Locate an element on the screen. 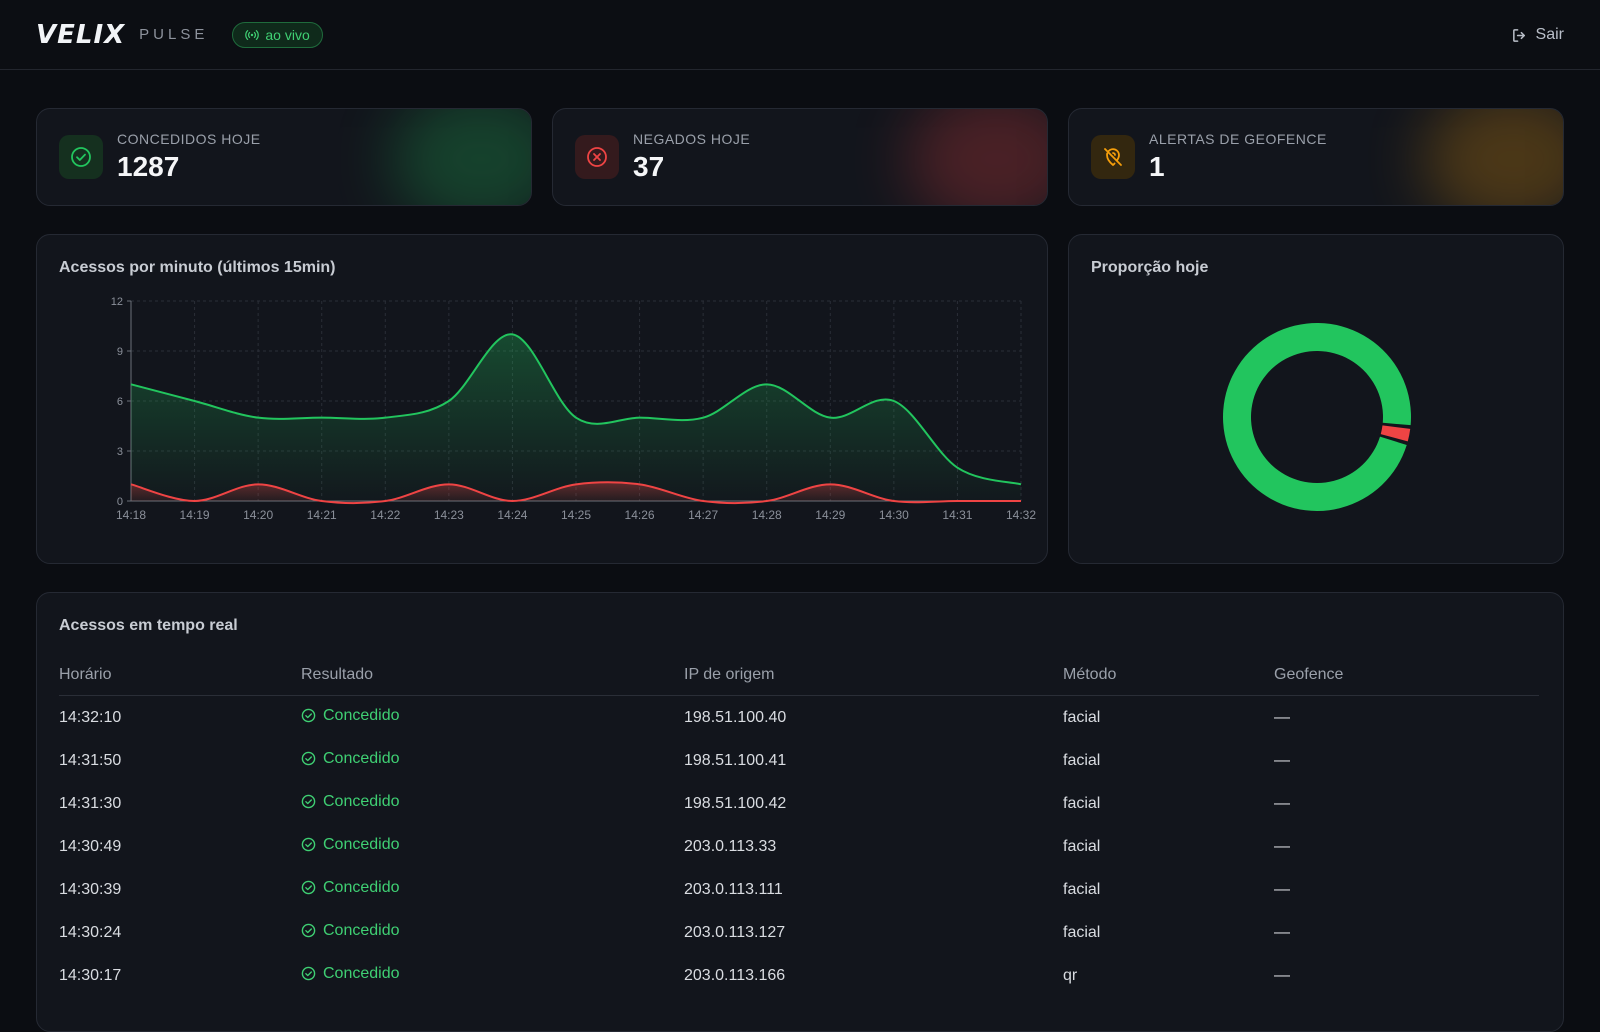 This screenshot has height=1032, width=1600. live-label: ao vivo is located at coordinates (287, 34).